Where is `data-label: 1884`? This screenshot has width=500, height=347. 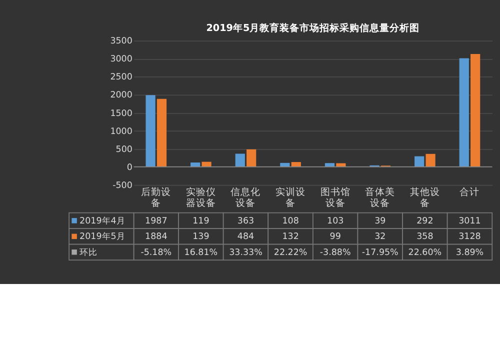 data-label: 1884 is located at coordinates (156, 237).